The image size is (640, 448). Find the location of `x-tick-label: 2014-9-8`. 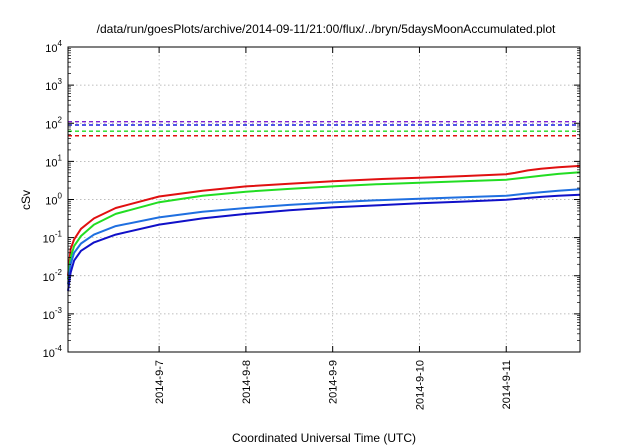

x-tick-label: 2014-9-8 is located at coordinates (247, 382).